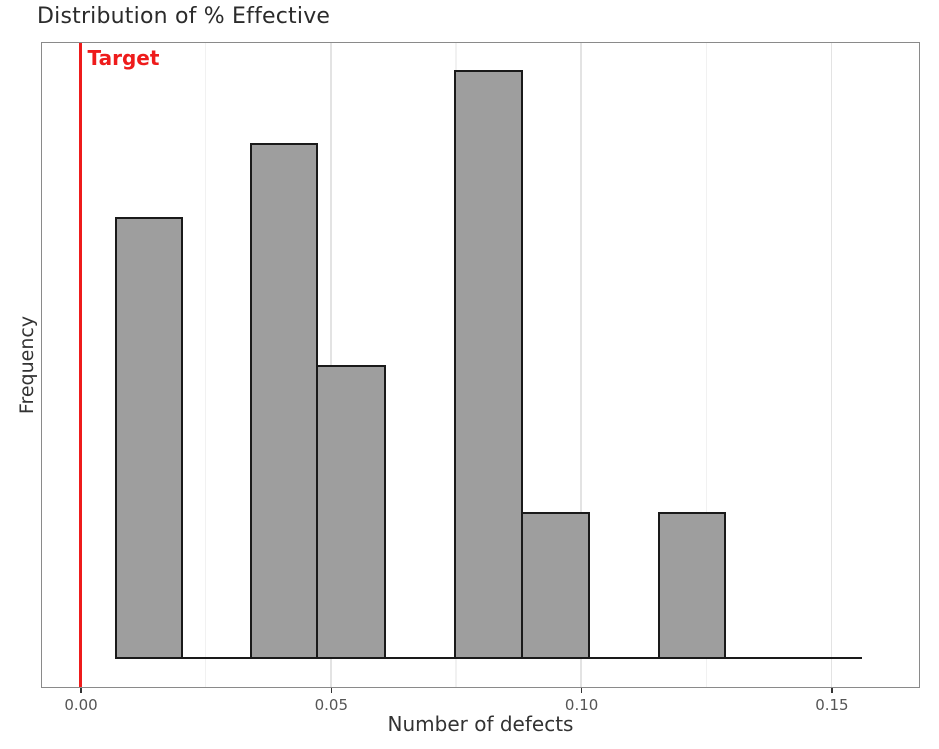 This screenshot has height=749, width=939. Describe the element at coordinates (80, 365) in the screenshot. I see `target-line` at that location.